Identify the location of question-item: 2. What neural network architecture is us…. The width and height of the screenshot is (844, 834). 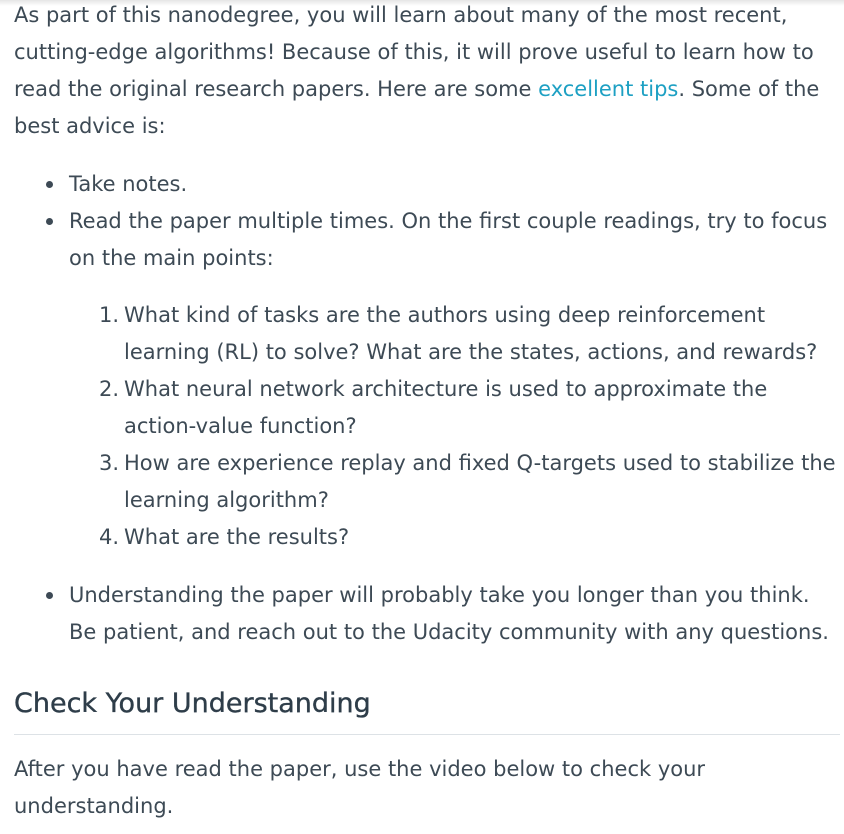
(469, 408).